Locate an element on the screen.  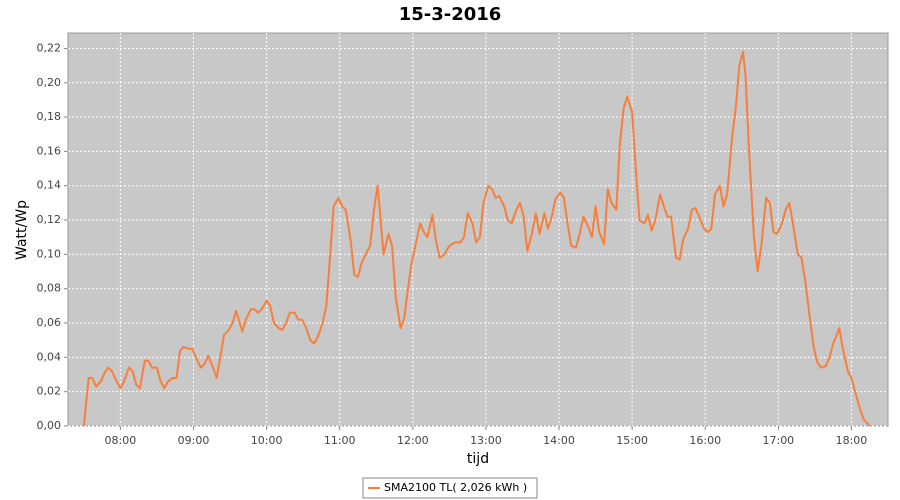
legend-box is located at coordinates (450, 488).